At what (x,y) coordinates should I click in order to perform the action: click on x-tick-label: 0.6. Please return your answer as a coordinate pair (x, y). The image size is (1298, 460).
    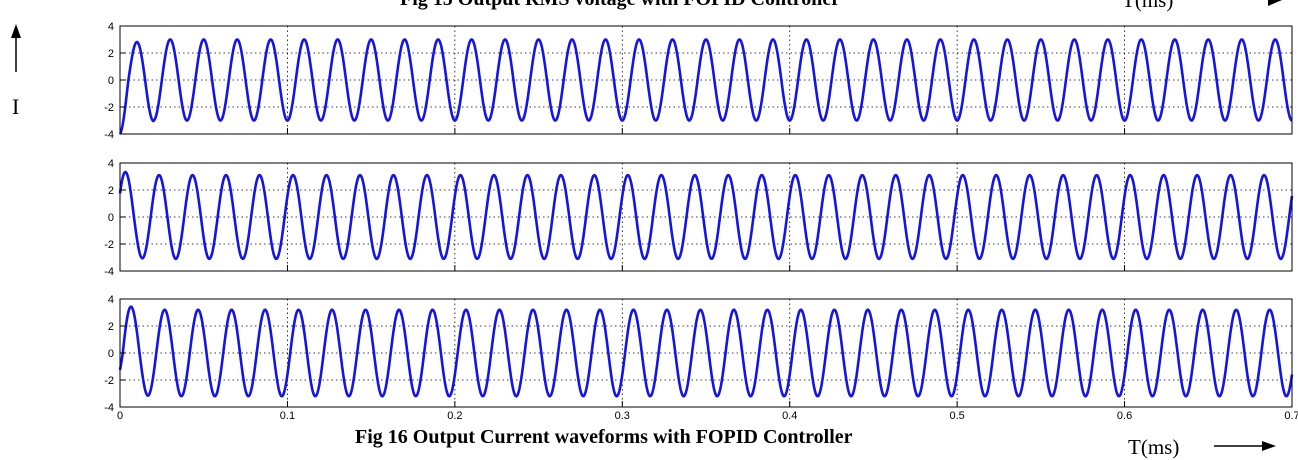
    Looking at the image, I should click on (1124, 416).